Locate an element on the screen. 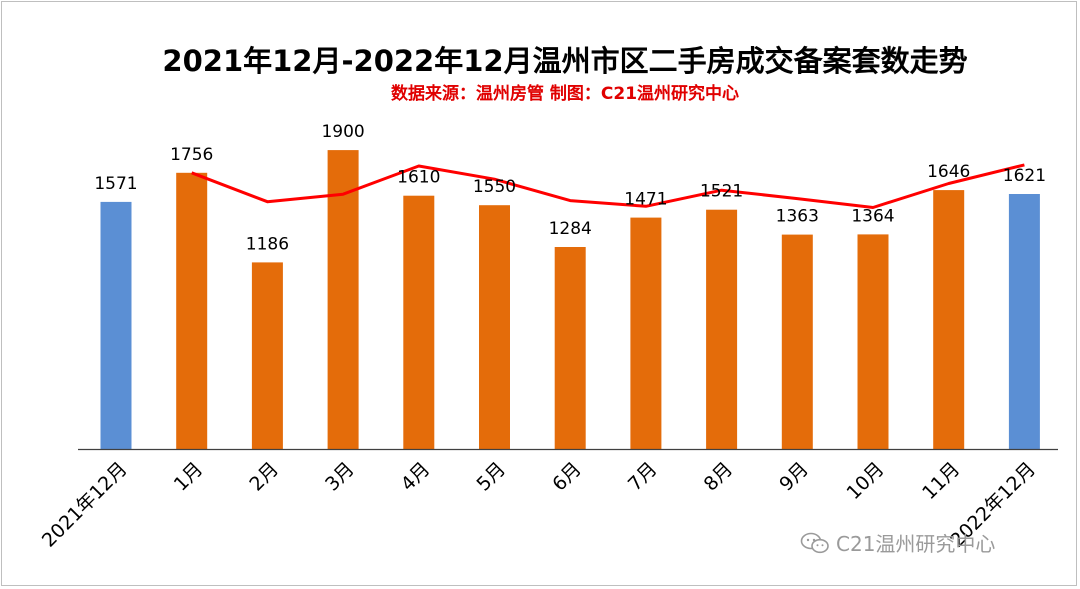 This screenshot has height=589, width=1080. x-tick-label: 4月 is located at coordinates (416, 477).